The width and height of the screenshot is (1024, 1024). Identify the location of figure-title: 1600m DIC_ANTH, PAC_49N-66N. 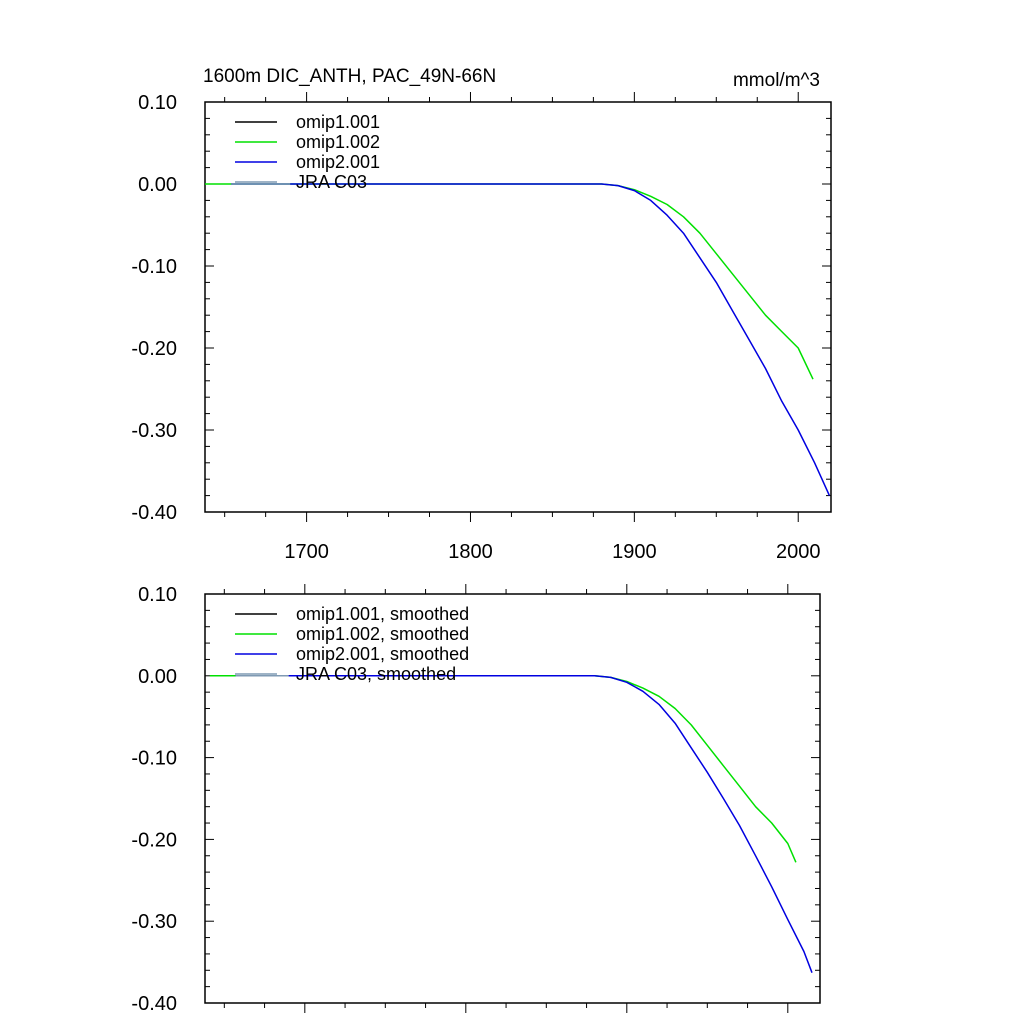
(349, 76).